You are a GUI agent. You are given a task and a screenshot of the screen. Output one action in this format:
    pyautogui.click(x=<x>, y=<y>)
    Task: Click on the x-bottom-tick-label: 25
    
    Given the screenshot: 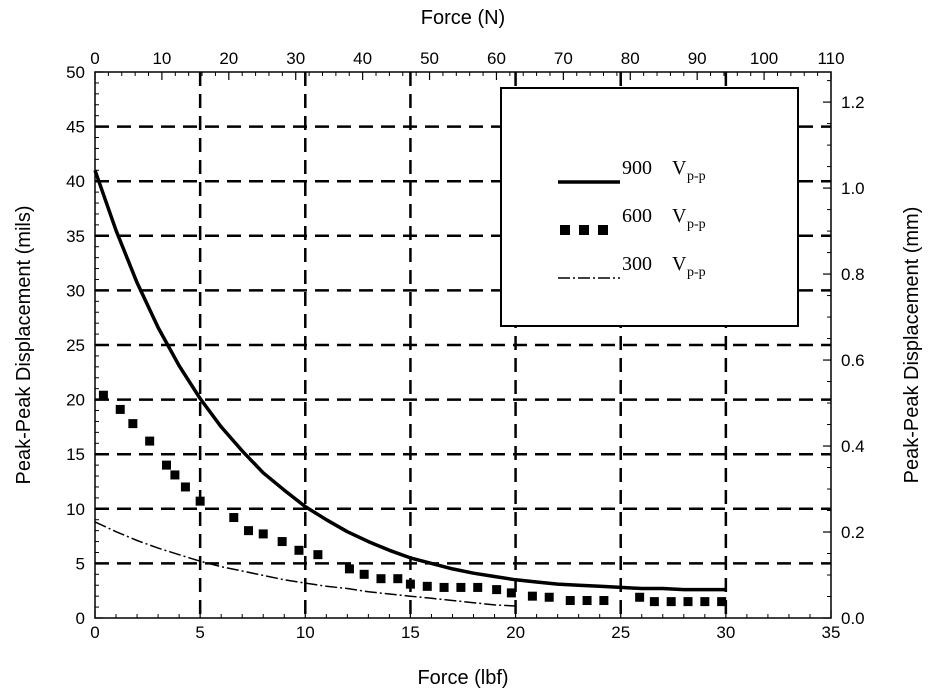 What is the action you would take?
    pyautogui.click(x=620, y=632)
    